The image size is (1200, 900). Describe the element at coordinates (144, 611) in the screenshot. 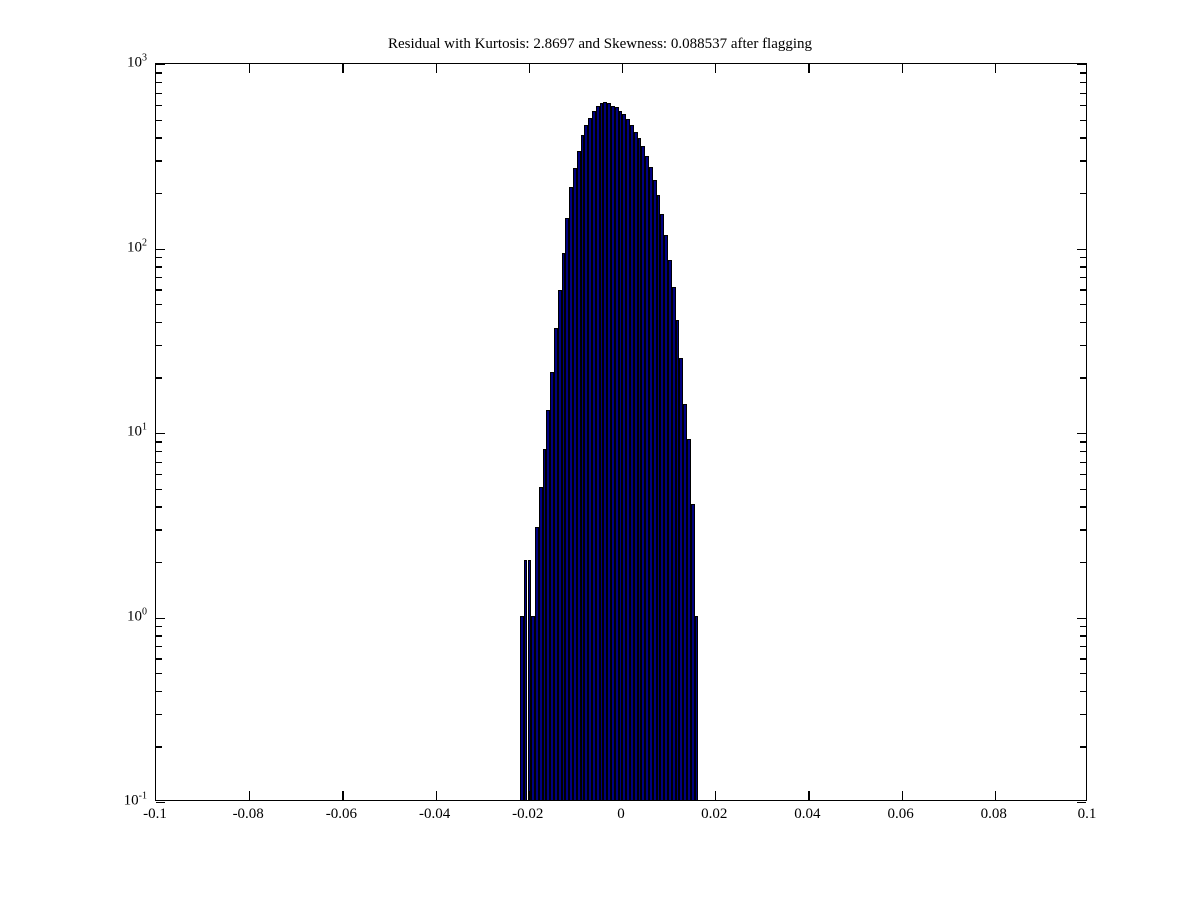

I see `y-tick-label-exponent: 0` at that location.